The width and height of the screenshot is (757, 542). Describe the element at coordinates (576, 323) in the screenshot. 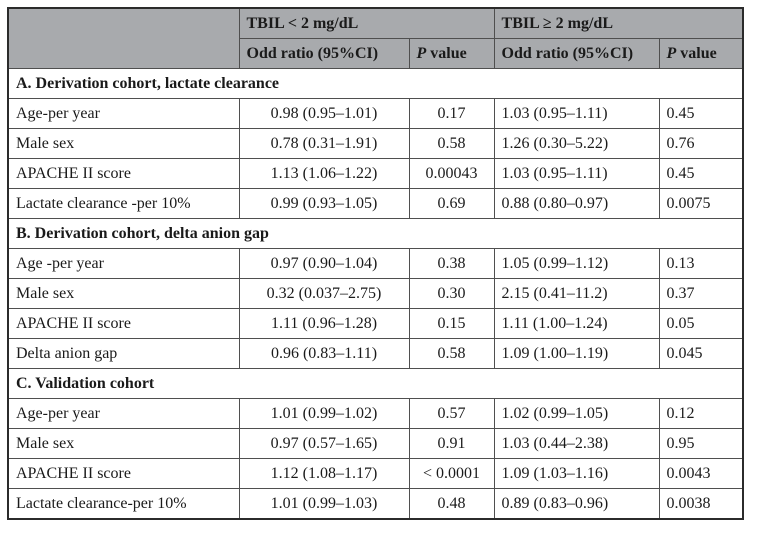

I see `odd-ratio-tbil-ge2-cell: 1.11 (1.00–1.24)` at that location.